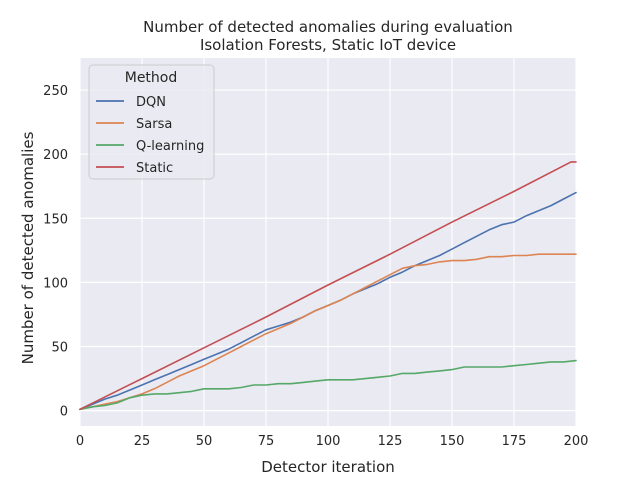  Describe the element at coordinates (576, 441) in the screenshot. I see `x-tick-label: 200` at that location.